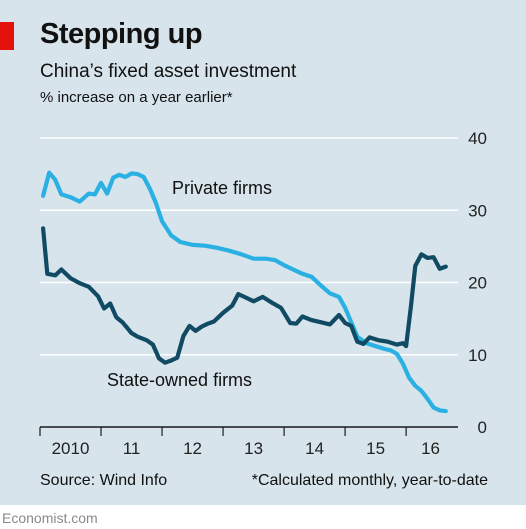 The width and height of the screenshot is (526, 529). I want to click on x-tick-label-15: 15, so click(375, 448).